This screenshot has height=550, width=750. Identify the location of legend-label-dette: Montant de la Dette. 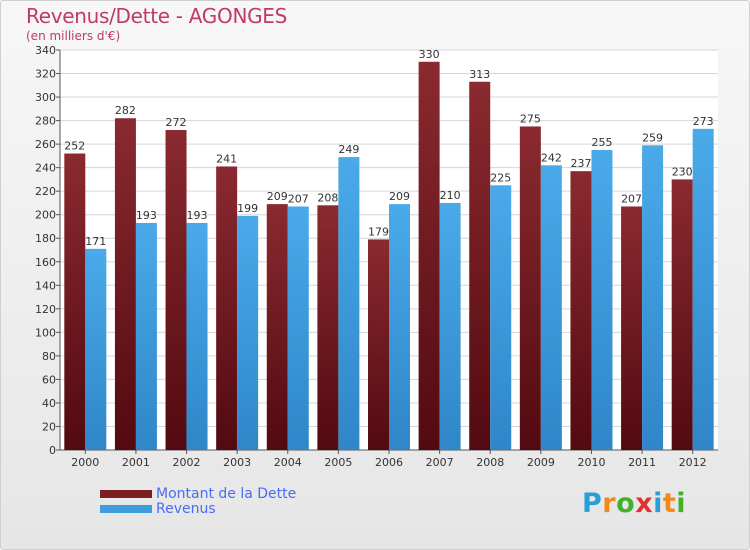
(226, 494).